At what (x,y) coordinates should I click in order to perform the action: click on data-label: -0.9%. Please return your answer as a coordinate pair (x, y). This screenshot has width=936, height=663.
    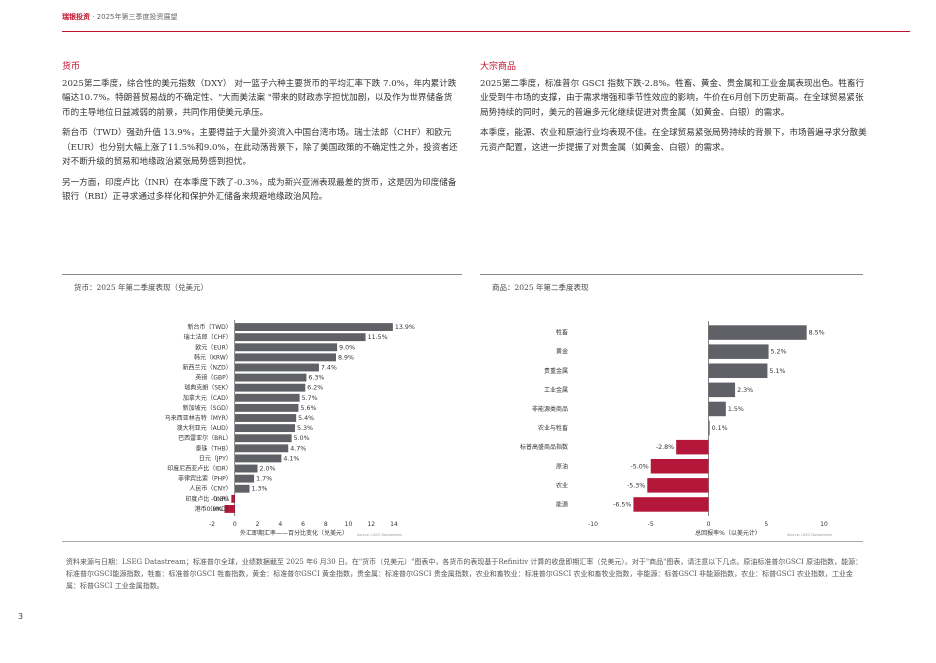
    Looking at the image, I should click on (213, 509).